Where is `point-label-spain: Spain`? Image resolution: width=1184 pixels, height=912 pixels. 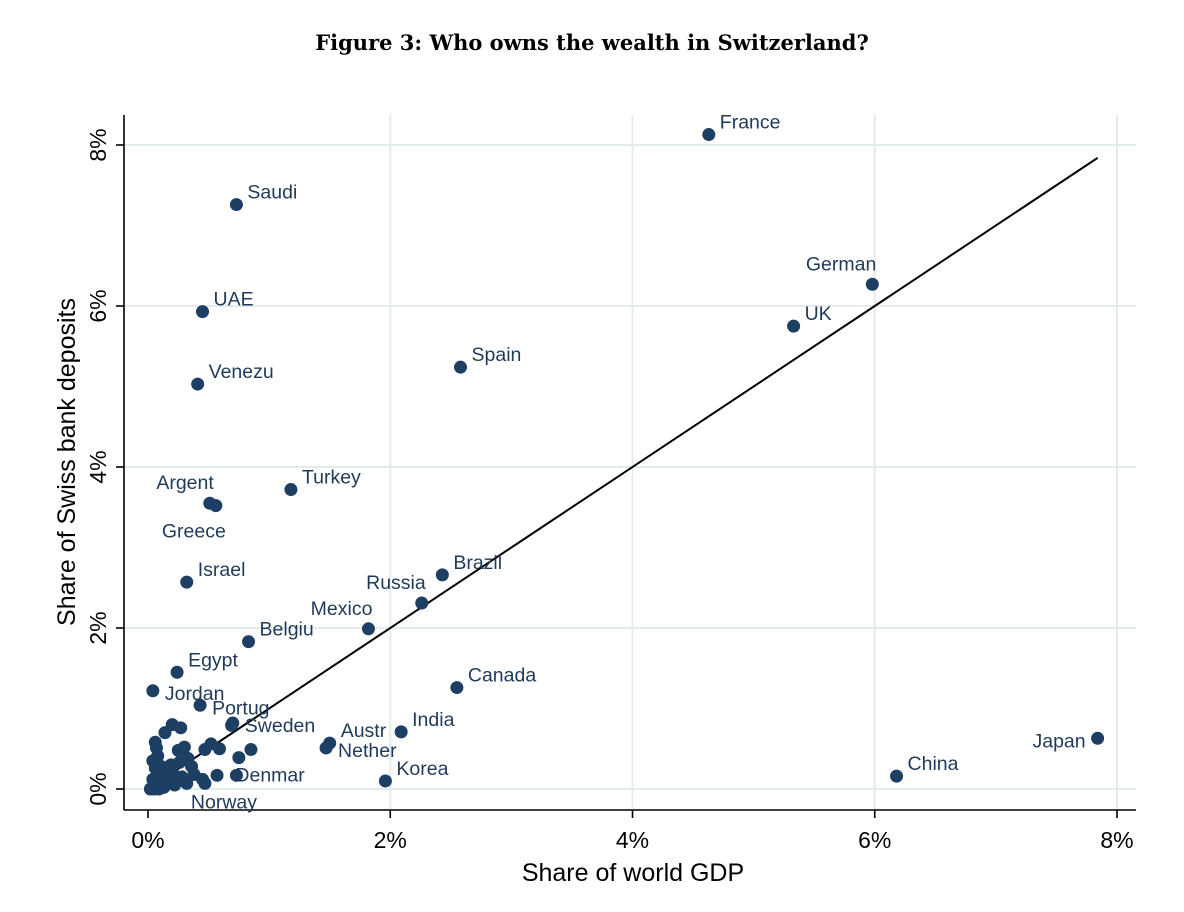 point-label-spain: Spain is located at coordinates (497, 355).